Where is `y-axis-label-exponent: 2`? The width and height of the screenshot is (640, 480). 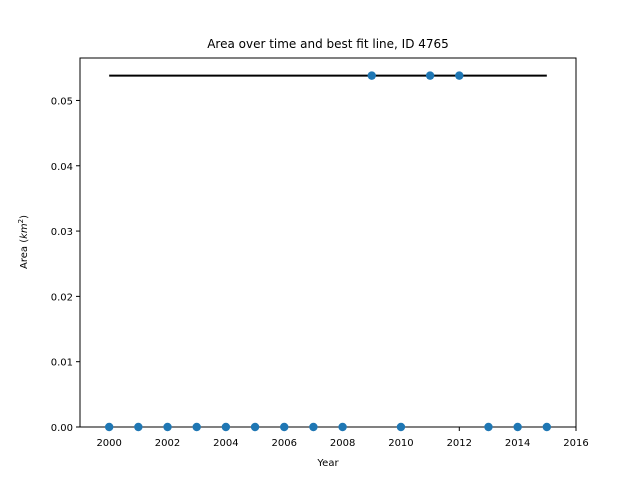 y-axis-label-exponent: 2 is located at coordinates (21, 221).